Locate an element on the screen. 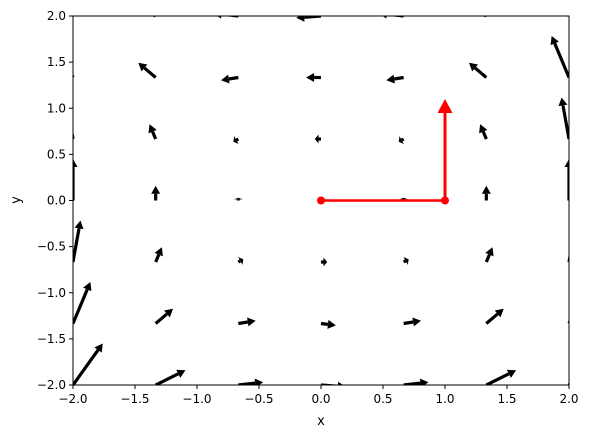 The width and height of the screenshot is (590, 442). y-tick-label: 1.5 is located at coordinates (56, 62).